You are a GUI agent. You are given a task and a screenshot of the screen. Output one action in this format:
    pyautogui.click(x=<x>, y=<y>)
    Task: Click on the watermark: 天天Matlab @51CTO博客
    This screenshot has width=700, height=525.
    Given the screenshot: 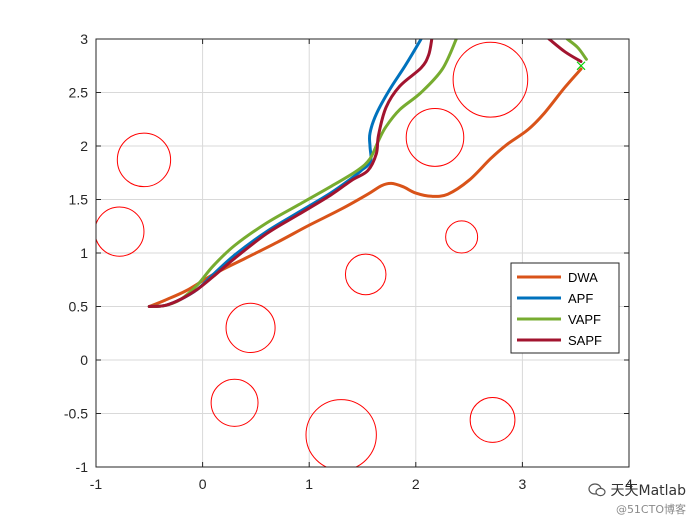 What is the action you would take?
    pyautogui.click(x=637, y=498)
    